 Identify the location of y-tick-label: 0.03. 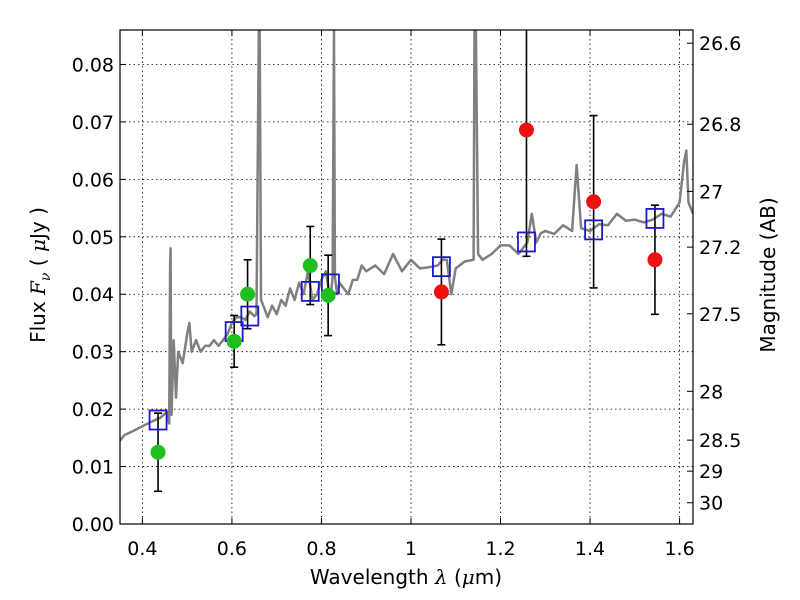
(93, 353).